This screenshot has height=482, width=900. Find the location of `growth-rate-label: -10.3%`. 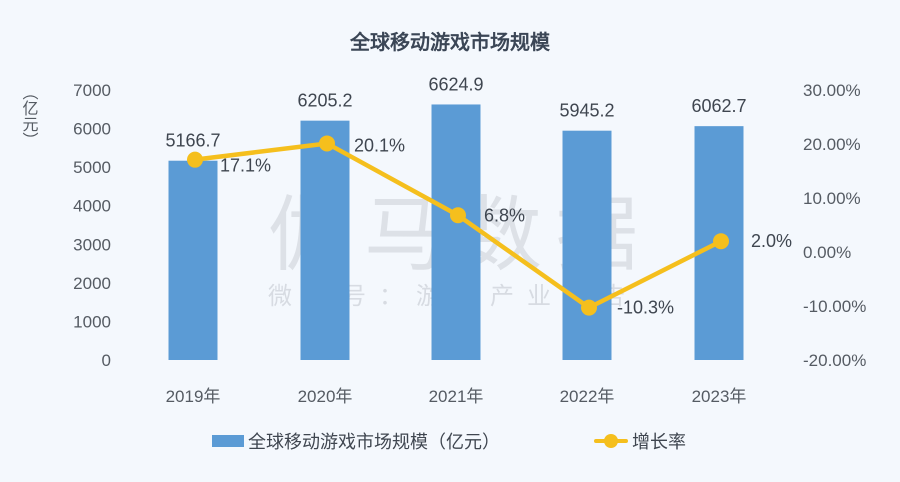

growth-rate-label: -10.3% is located at coordinates (645, 308).